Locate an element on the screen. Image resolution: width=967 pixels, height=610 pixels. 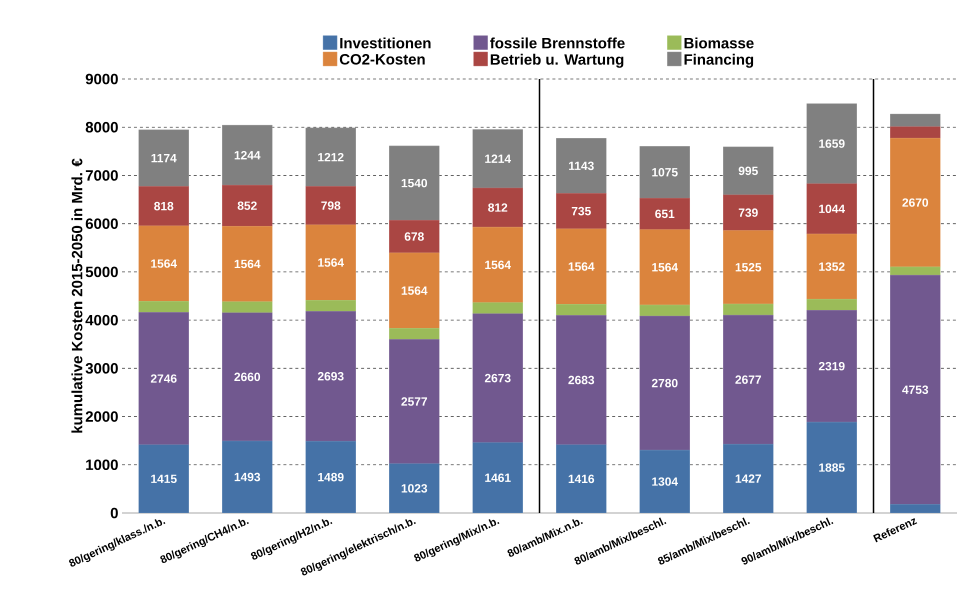
data-label: 1352 is located at coordinates (832, 266).